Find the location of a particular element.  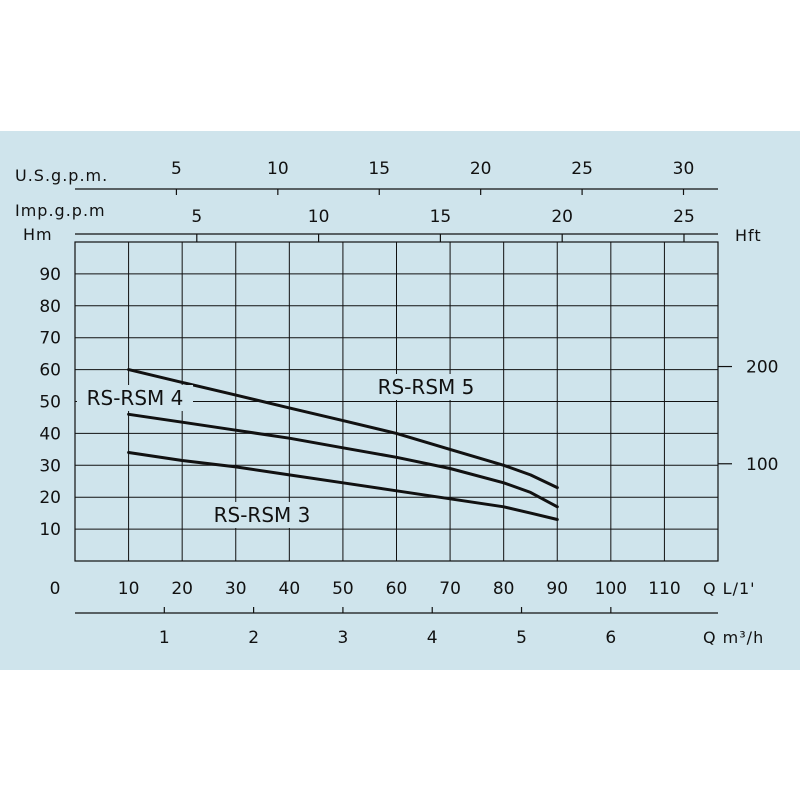

imp-gpm-tick-label: 15 is located at coordinates (441, 217).